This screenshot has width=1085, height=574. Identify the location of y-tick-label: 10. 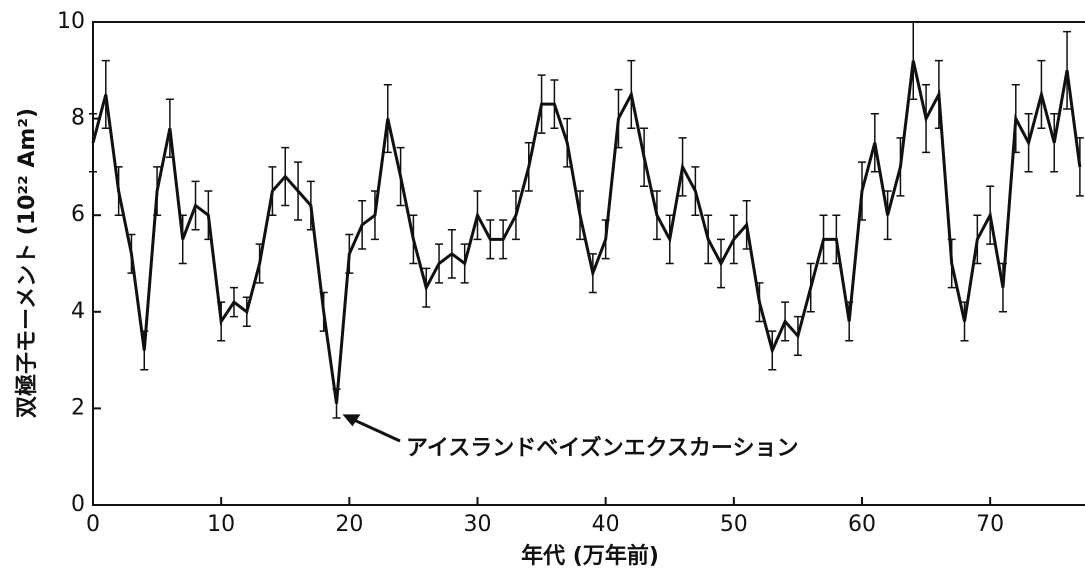
(71, 21).